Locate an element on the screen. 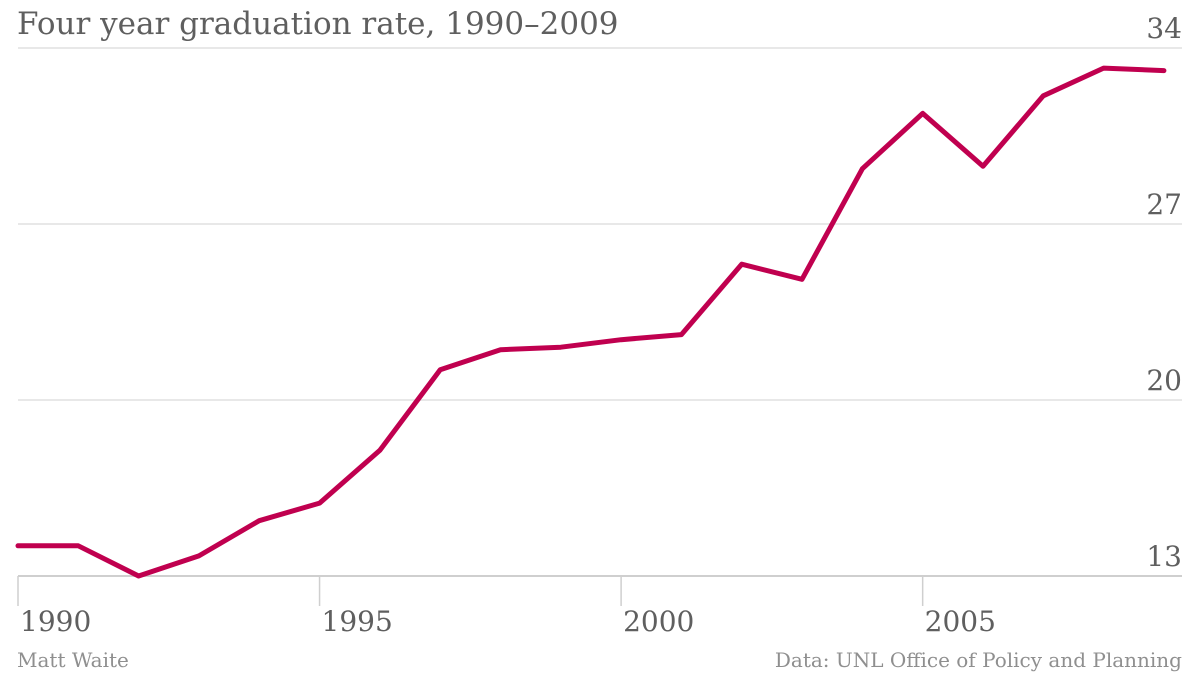 Image resolution: width=1200 pixels, height=676 pixels. data-source: Data: UNL Office of Policy and Planning is located at coordinates (978, 660).